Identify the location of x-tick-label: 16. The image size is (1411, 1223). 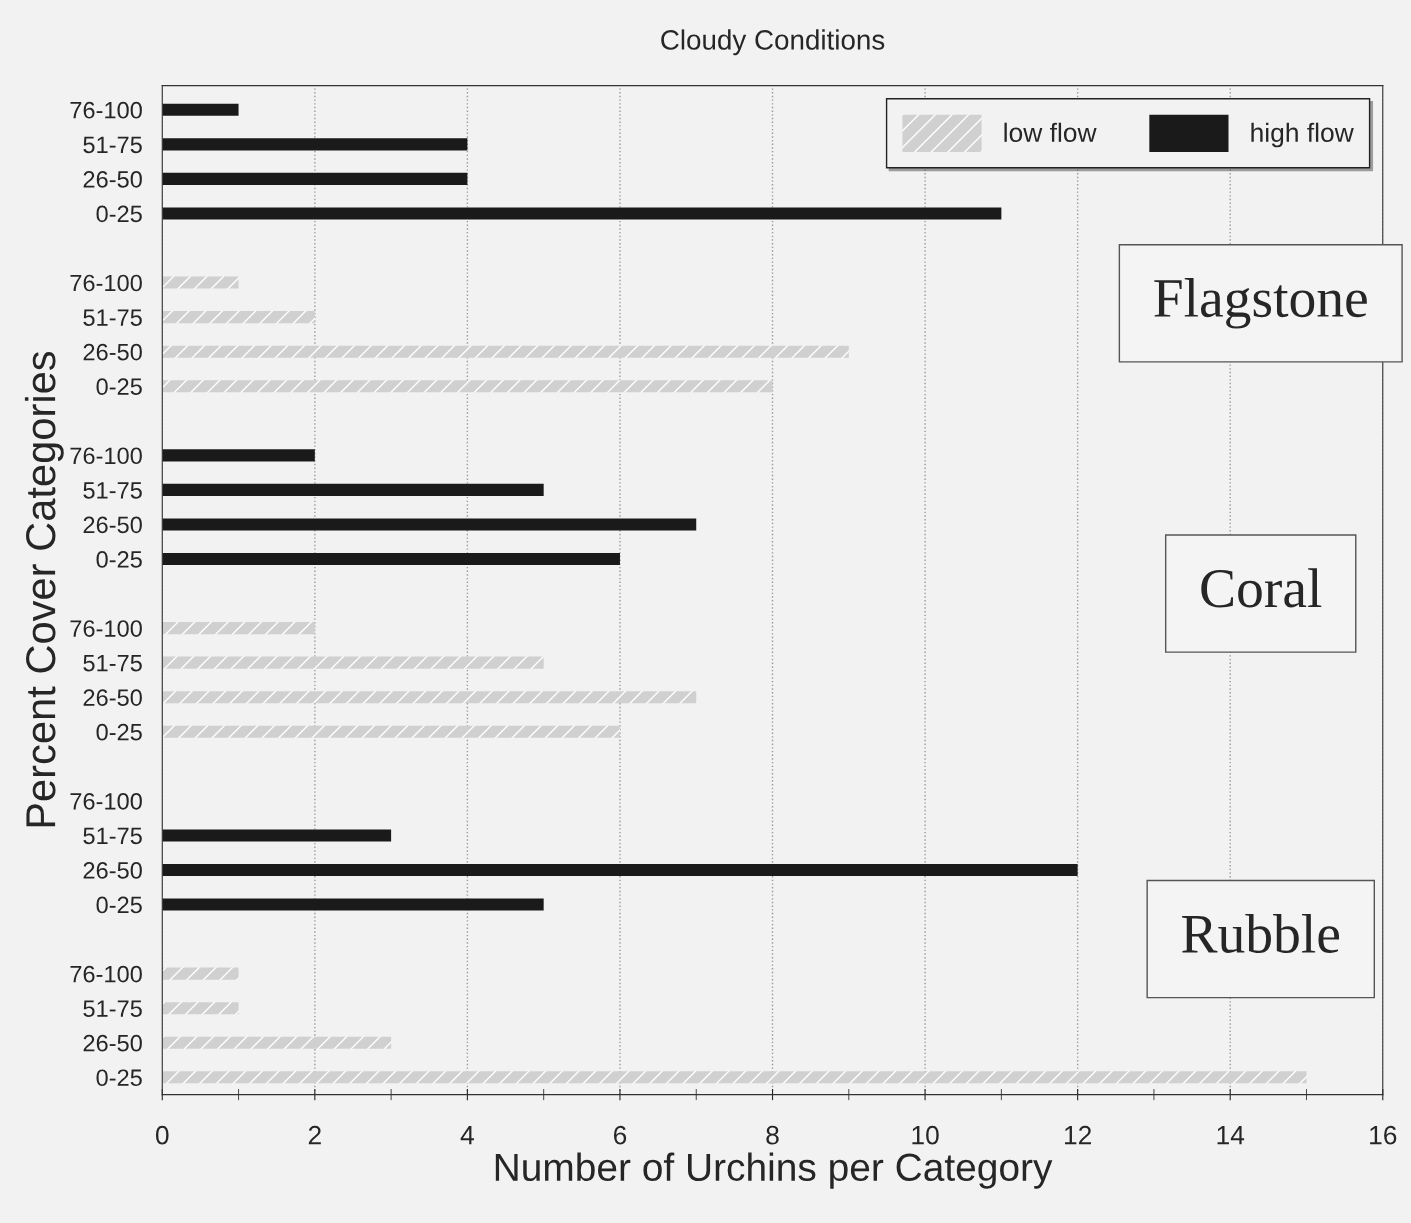
(1383, 1135).